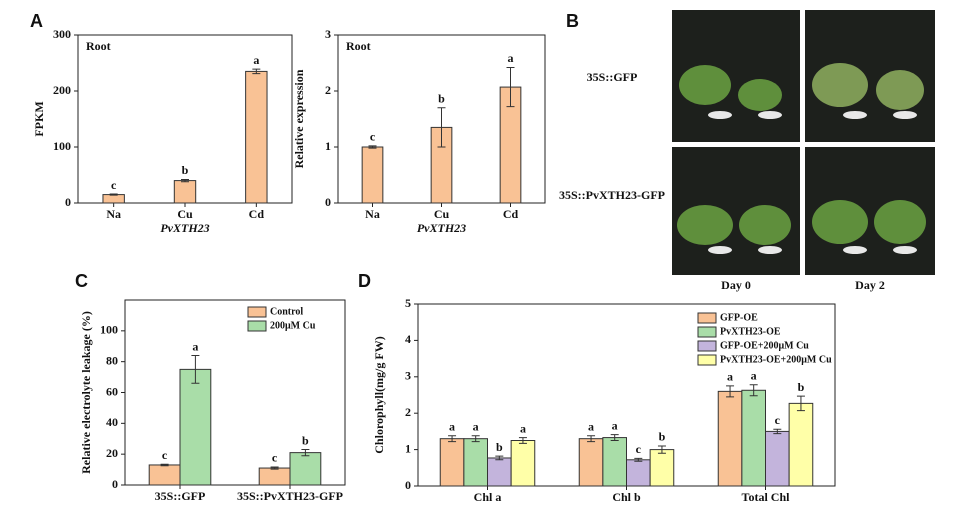 This screenshot has height=516, width=960. What do you see at coordinates (750, 331) in the screenshot?
I see `legend-label: PvXTH23-OE` at bounding box center [750, 331].